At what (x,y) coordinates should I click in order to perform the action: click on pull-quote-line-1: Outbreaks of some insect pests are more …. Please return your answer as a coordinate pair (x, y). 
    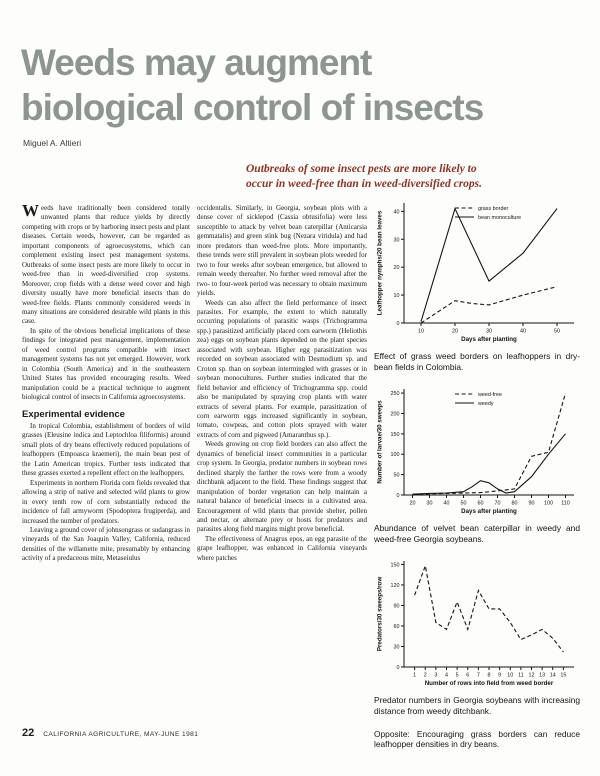
    Looking at the image, I should click on (361, 169).